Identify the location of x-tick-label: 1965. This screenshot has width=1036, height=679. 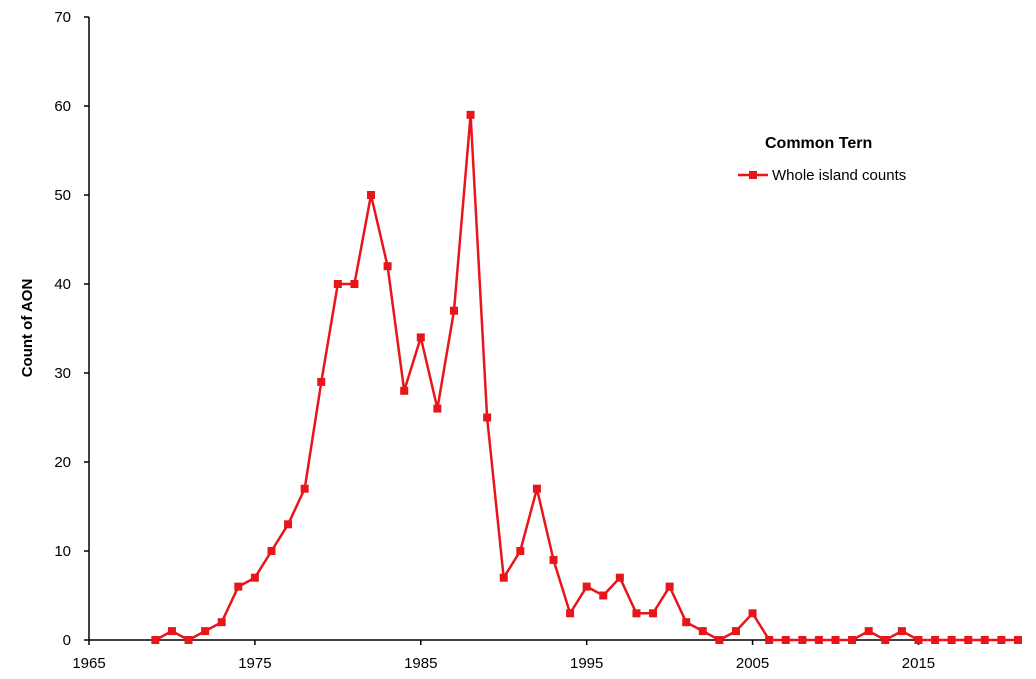
(88, 663).